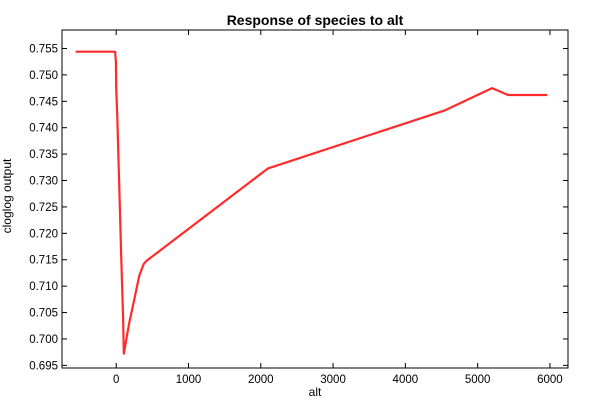  What do you see at coordinates (43, 261) in the screenshot?
I see `y-tick-label: 0.715` at bounding box center [43, 261].